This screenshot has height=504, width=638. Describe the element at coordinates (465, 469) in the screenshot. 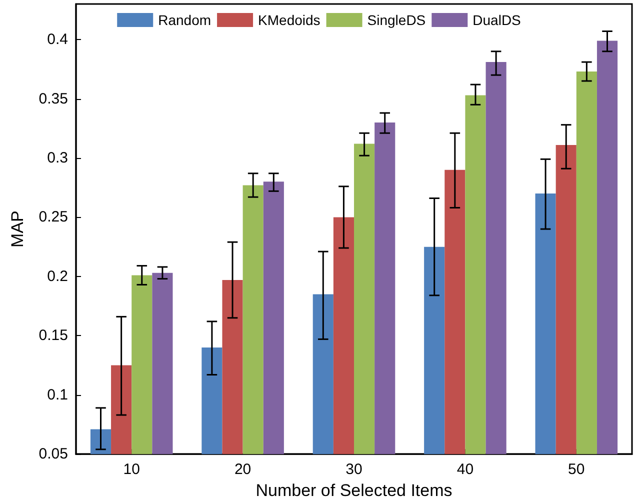

I see `x-tick-label: 40` at that location.